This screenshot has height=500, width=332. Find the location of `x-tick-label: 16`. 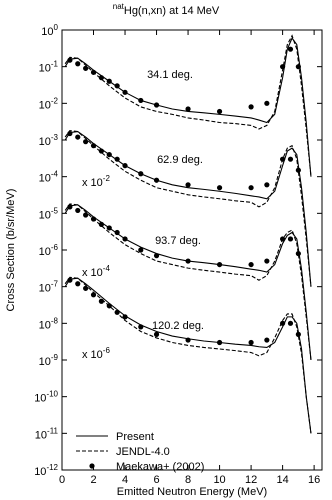

x-tick-label: 16 is located at coordinates (314, 480).